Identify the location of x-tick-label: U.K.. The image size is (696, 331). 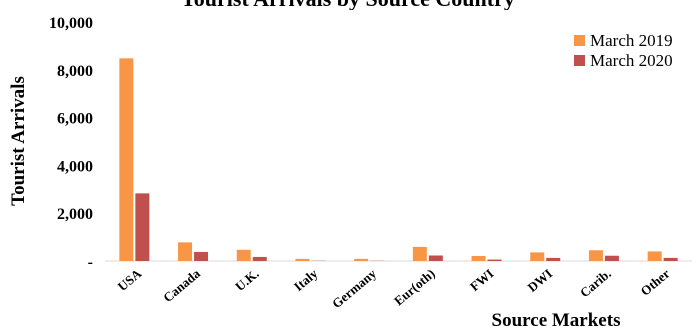
(247, 280).